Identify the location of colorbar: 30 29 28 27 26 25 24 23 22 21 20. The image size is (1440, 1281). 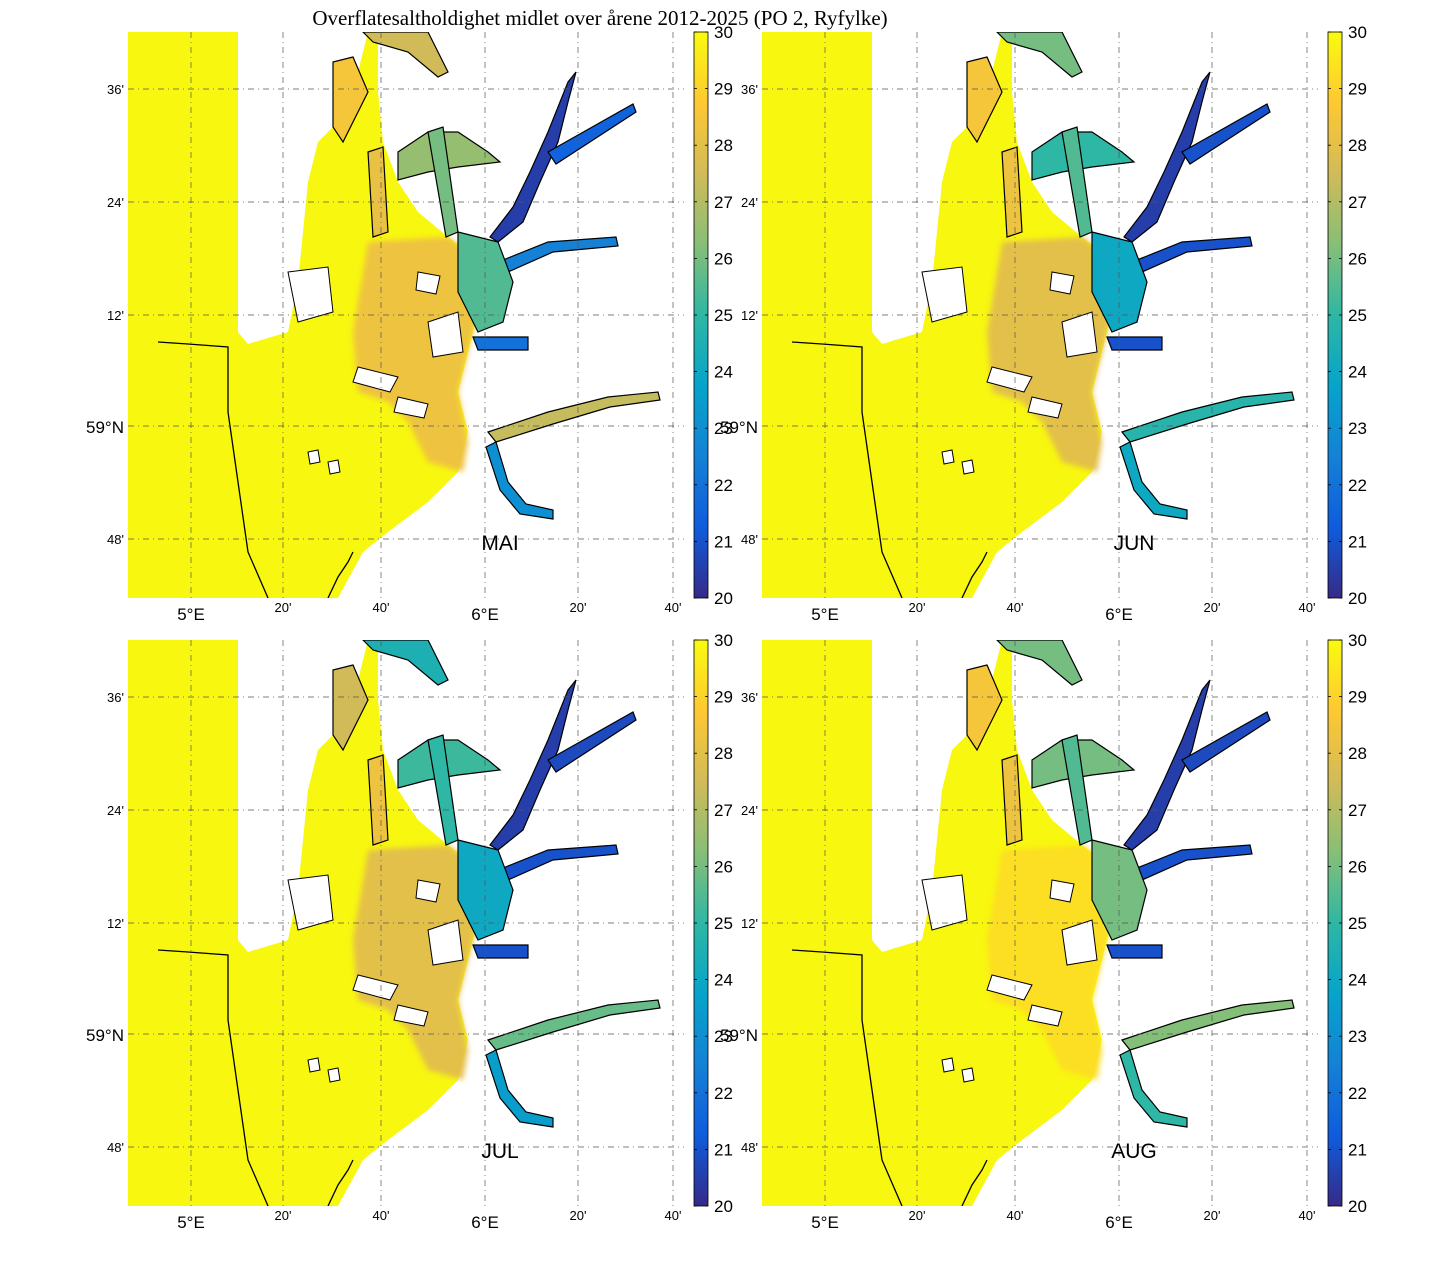
(1347, 315).